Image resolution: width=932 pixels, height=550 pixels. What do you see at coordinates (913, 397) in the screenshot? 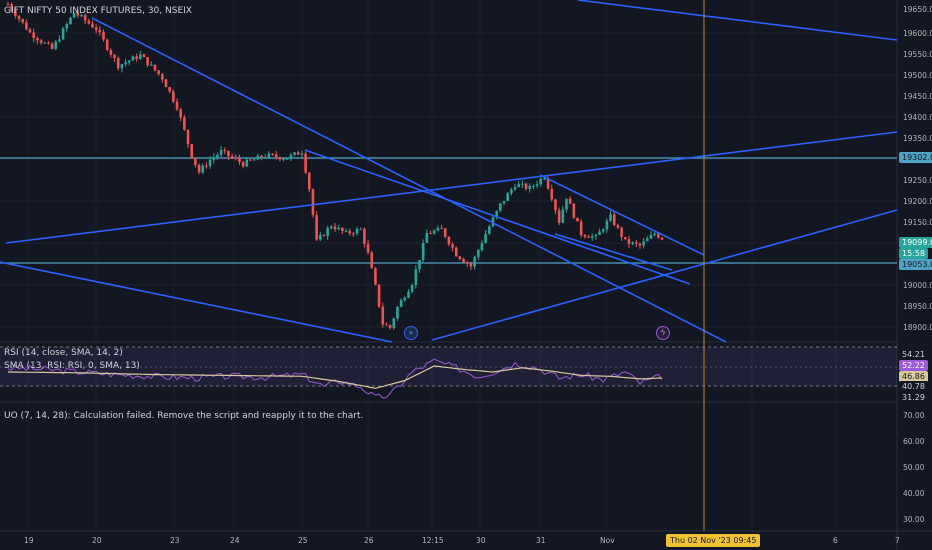
I see `rsi-badge: 31.29` at bounding box center [913, 397].